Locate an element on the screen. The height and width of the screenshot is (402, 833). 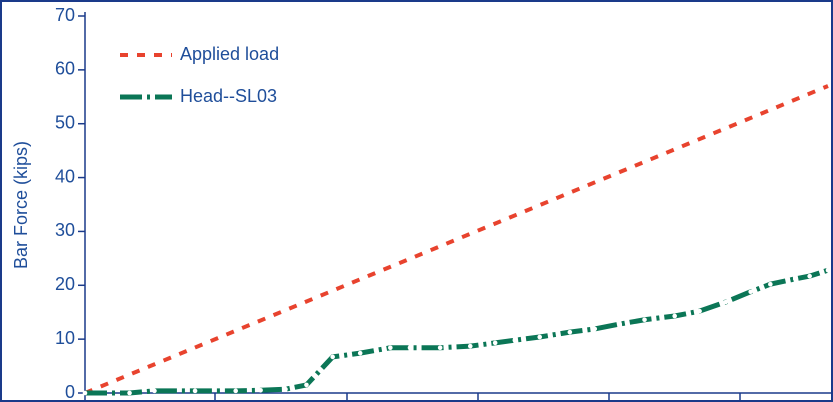
y-tick-label: 0 is located at coordinates (70, 392).